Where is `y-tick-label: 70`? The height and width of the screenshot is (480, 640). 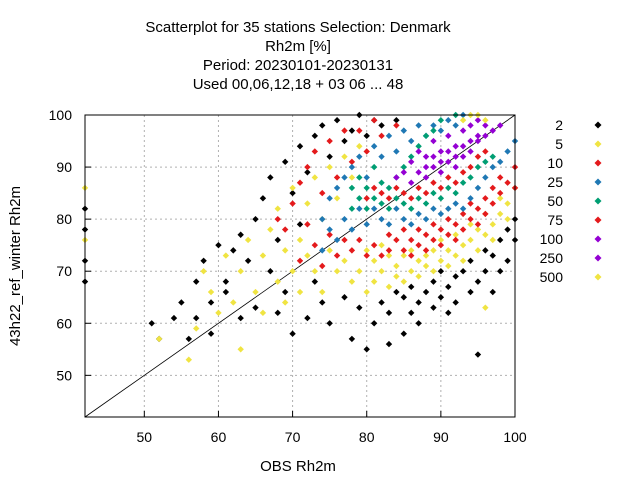 y-tick-label: 70 is located at coordinates (64, 271).